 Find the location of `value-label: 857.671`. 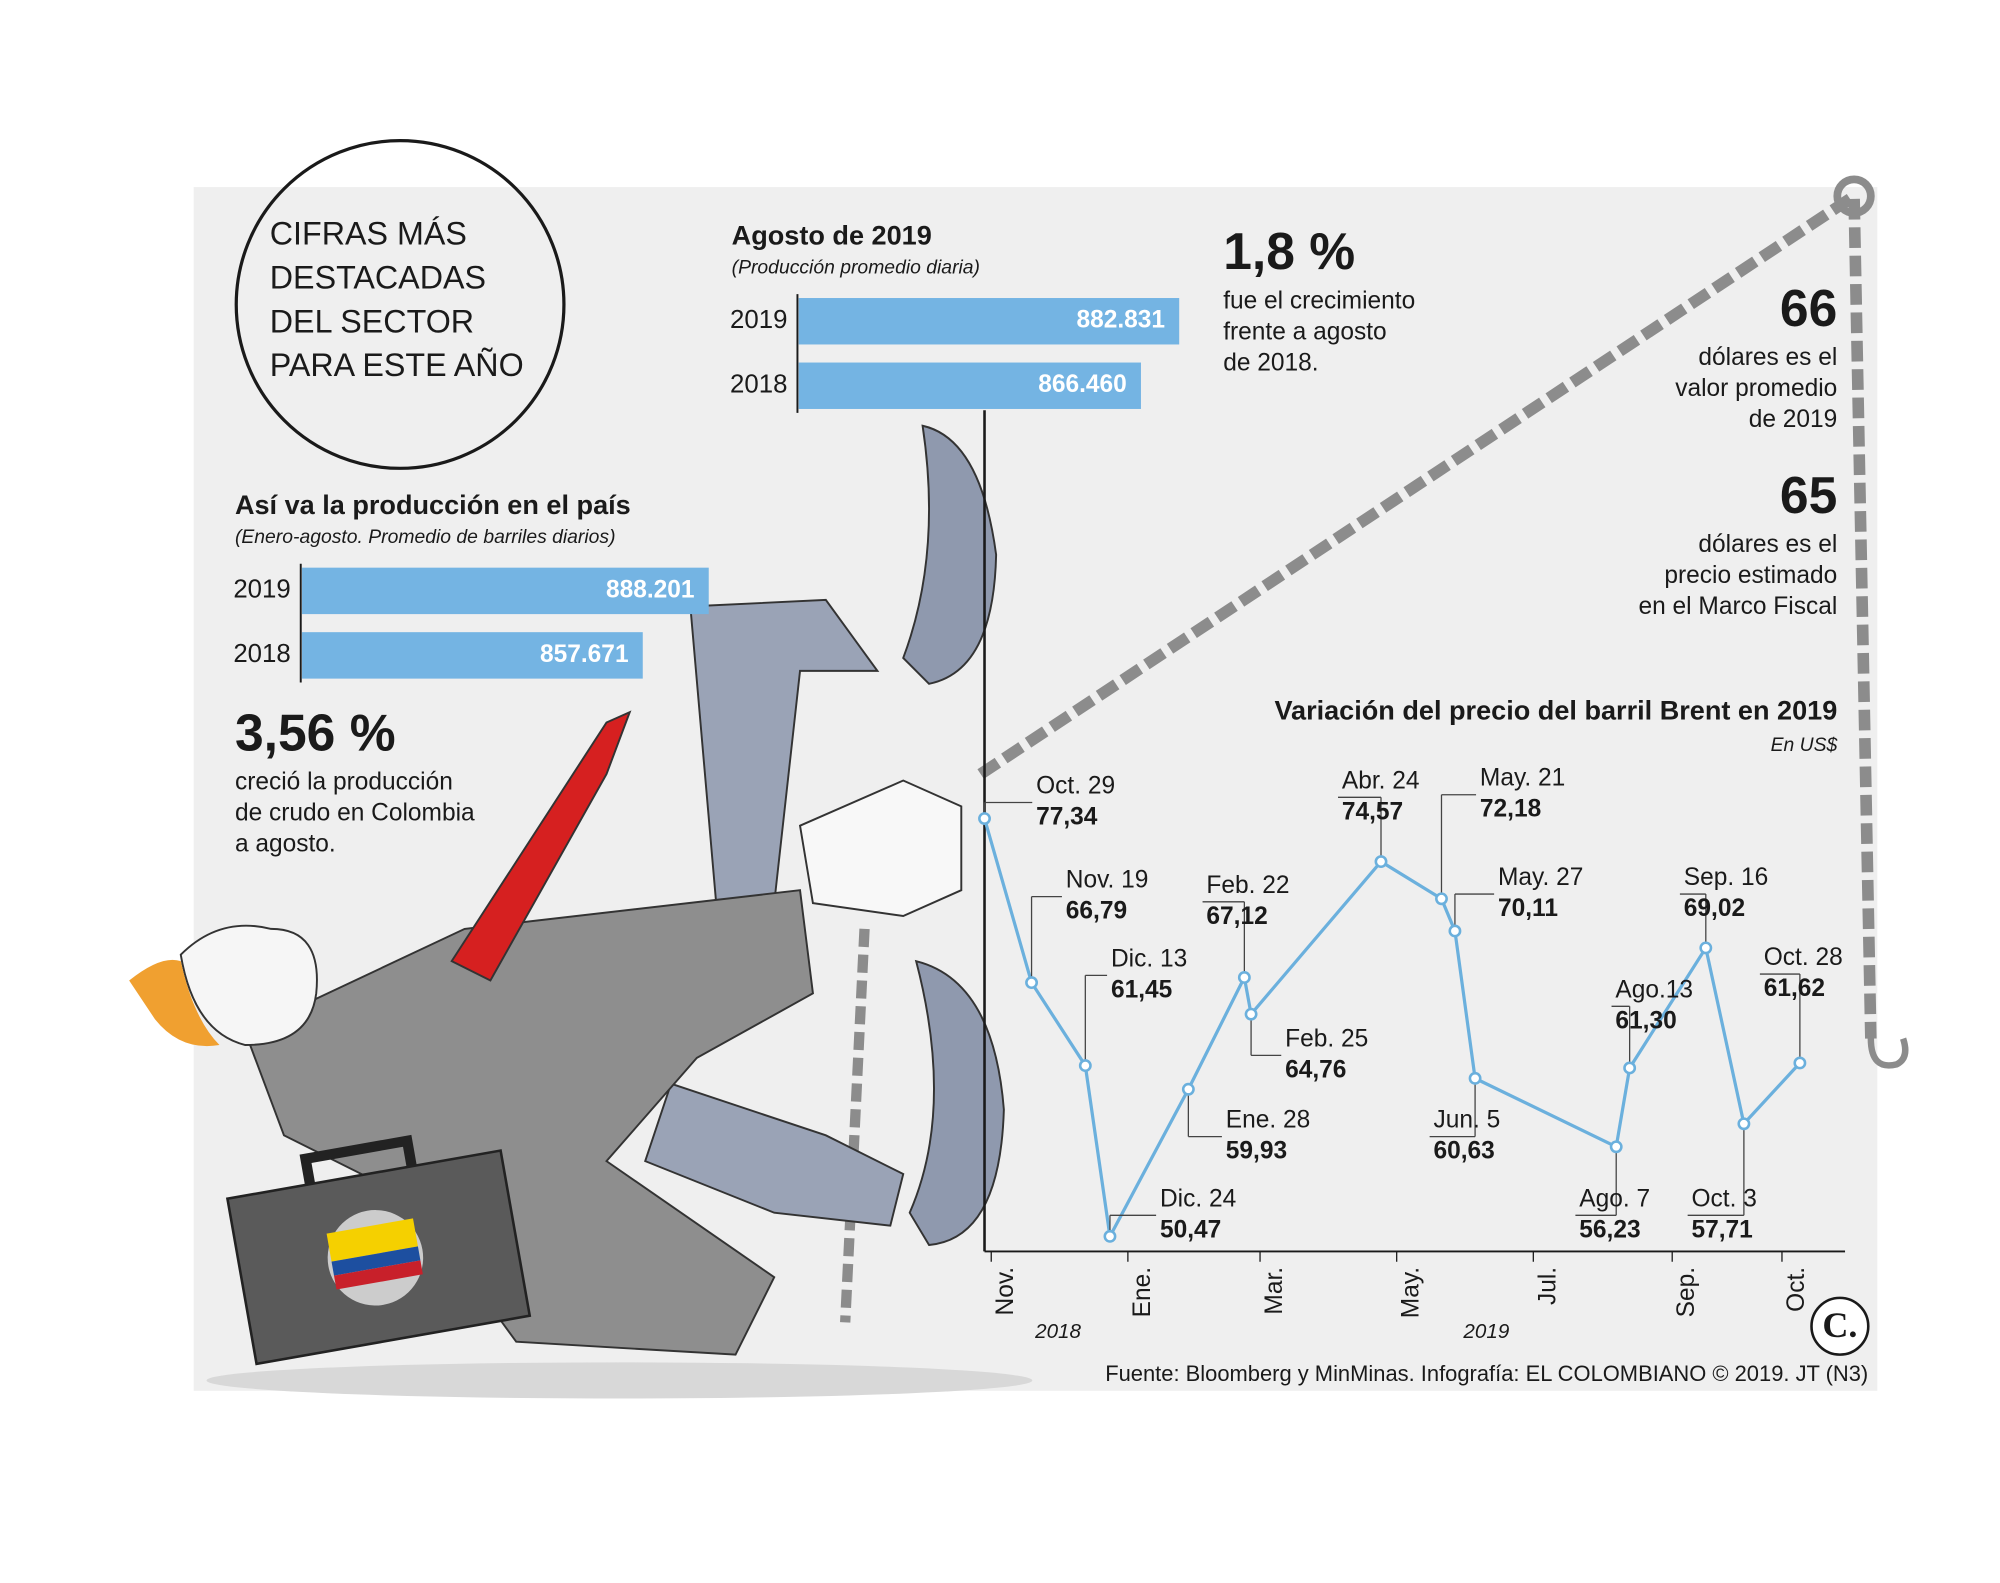

value-label: 857.671 is located at coordinates (584, 654).